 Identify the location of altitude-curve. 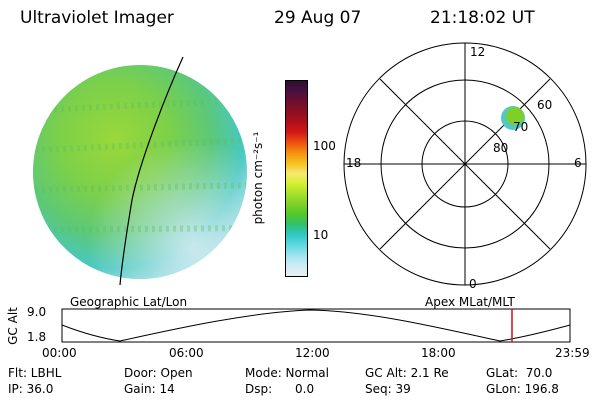
(316, 325).